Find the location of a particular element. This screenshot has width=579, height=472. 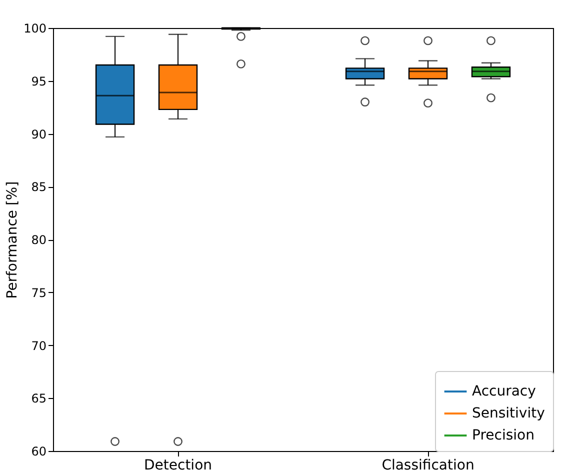

y-tick-label: 70 is located at coordinates (38, 345).